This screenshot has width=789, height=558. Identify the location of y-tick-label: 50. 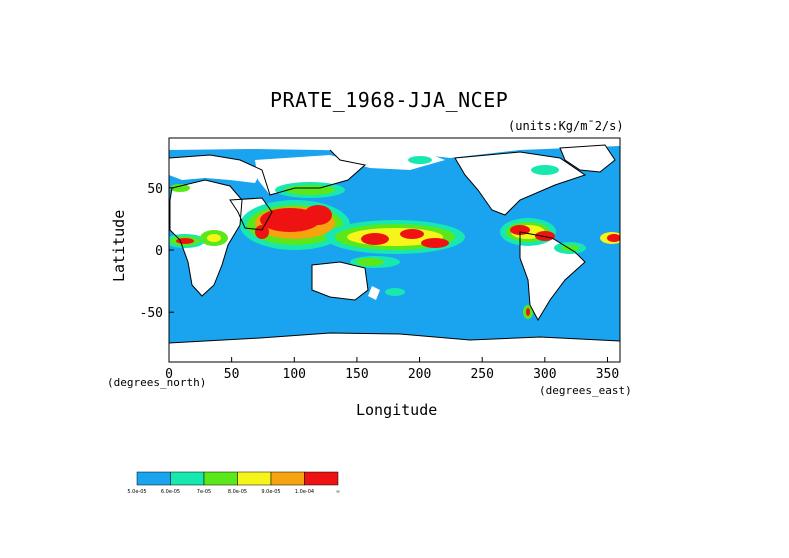
(155, 189).